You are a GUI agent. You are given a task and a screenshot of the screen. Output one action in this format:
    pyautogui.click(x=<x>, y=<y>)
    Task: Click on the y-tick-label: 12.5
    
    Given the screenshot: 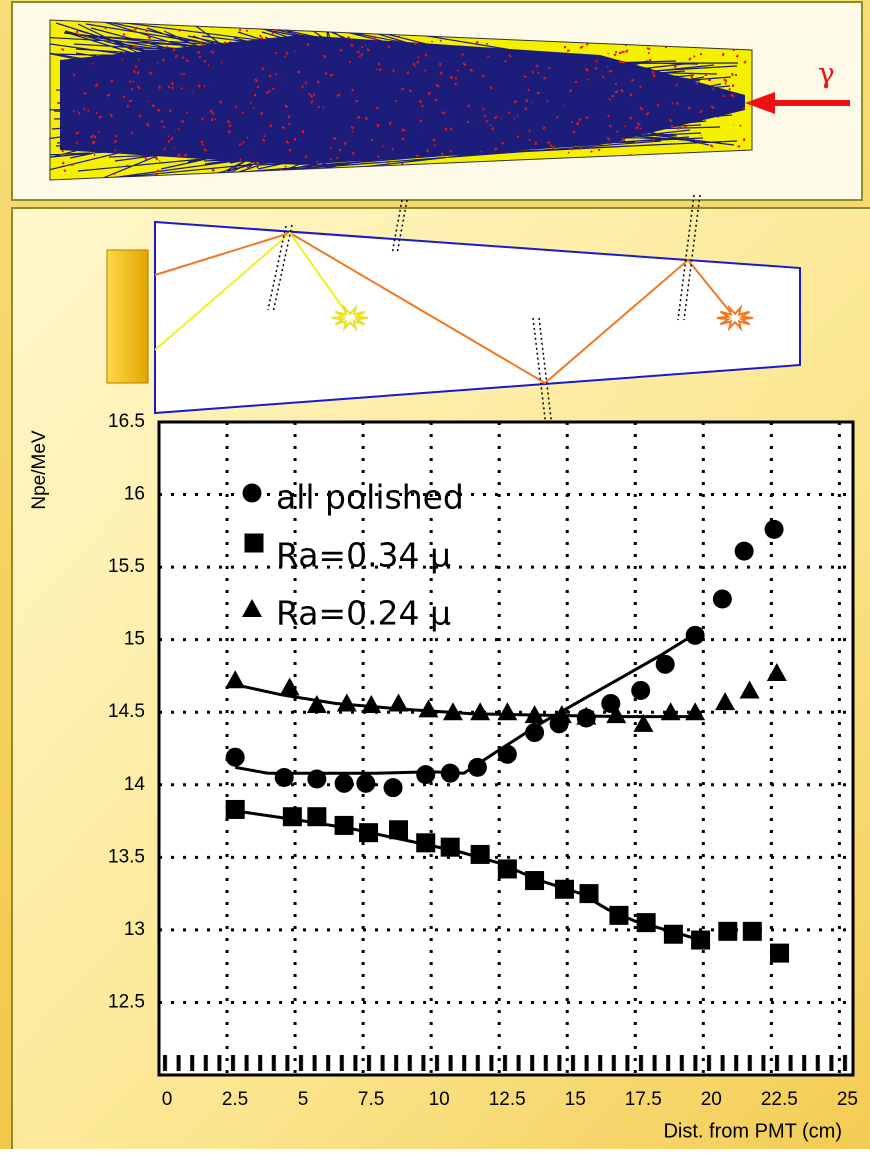 What is the action you would take?
    pyautogui.click(x=126, y=1001)
    